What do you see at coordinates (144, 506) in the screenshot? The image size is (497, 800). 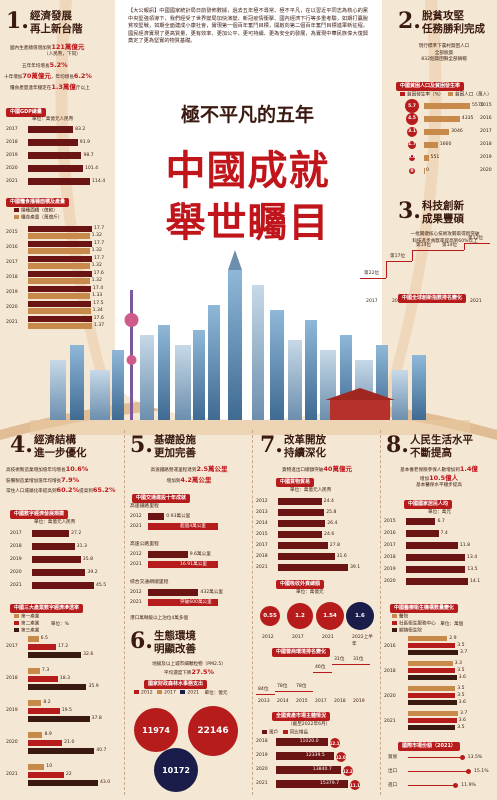 I see `transport-group-label: 高速鐵路里程` at bounding box center [144, 506].